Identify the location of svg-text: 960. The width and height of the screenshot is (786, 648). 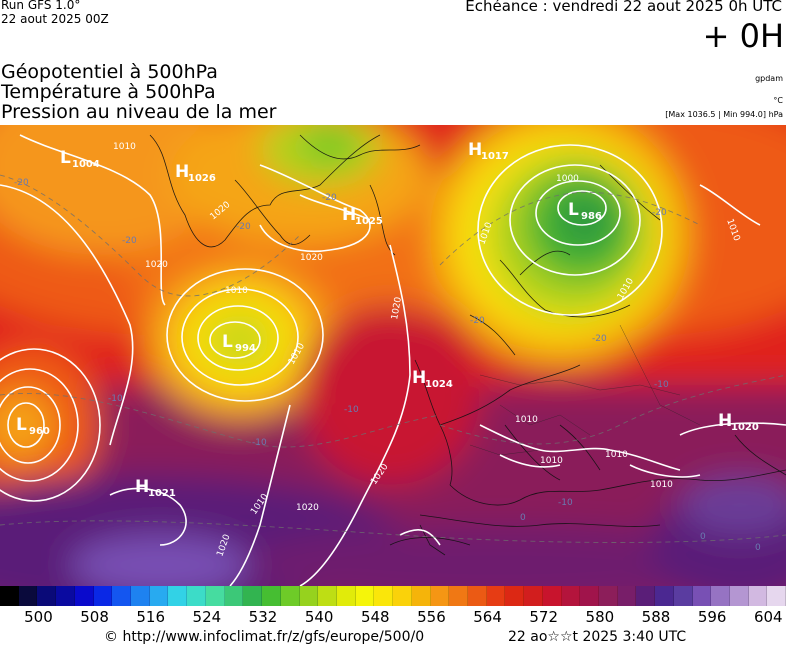
(39, 431).